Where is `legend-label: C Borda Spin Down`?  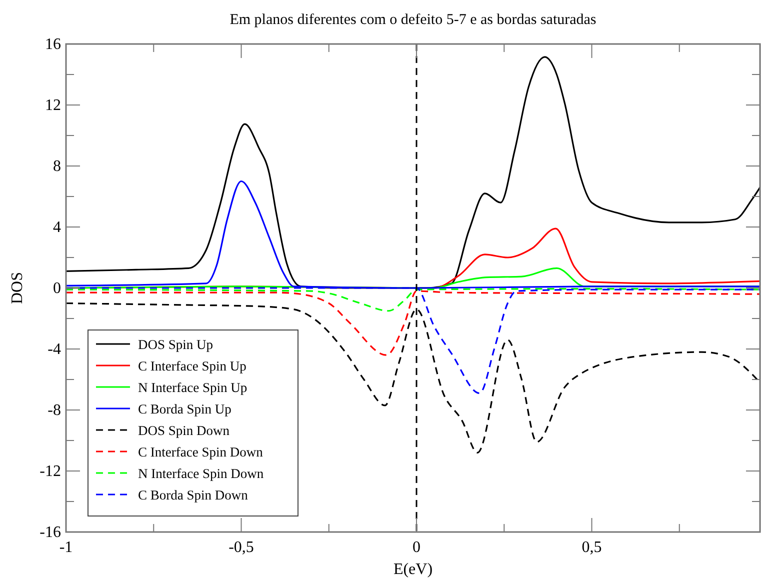 legend-label: C Borda Spin Down is located at coordinates (193, 495).